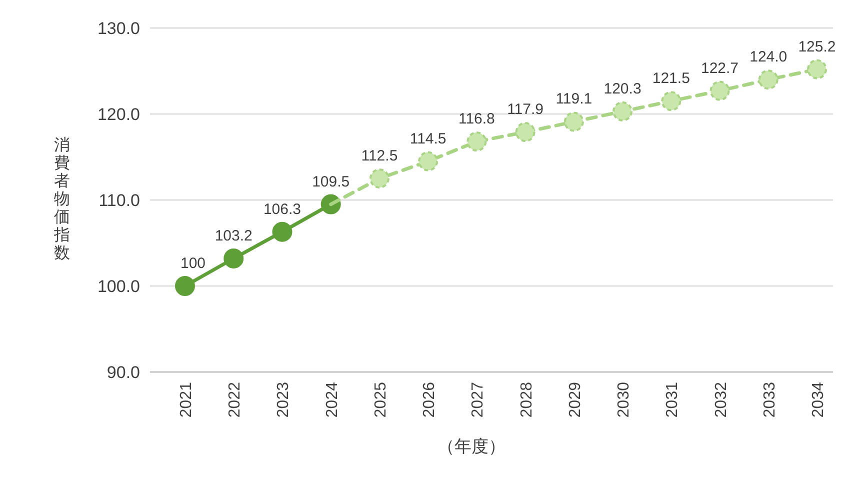 This screenshot has width=863, height=482. What do you see at coordinates (186, 400) in the screenshot?
I see `x-tick-label: 2021` at bounding box center [186, 400].